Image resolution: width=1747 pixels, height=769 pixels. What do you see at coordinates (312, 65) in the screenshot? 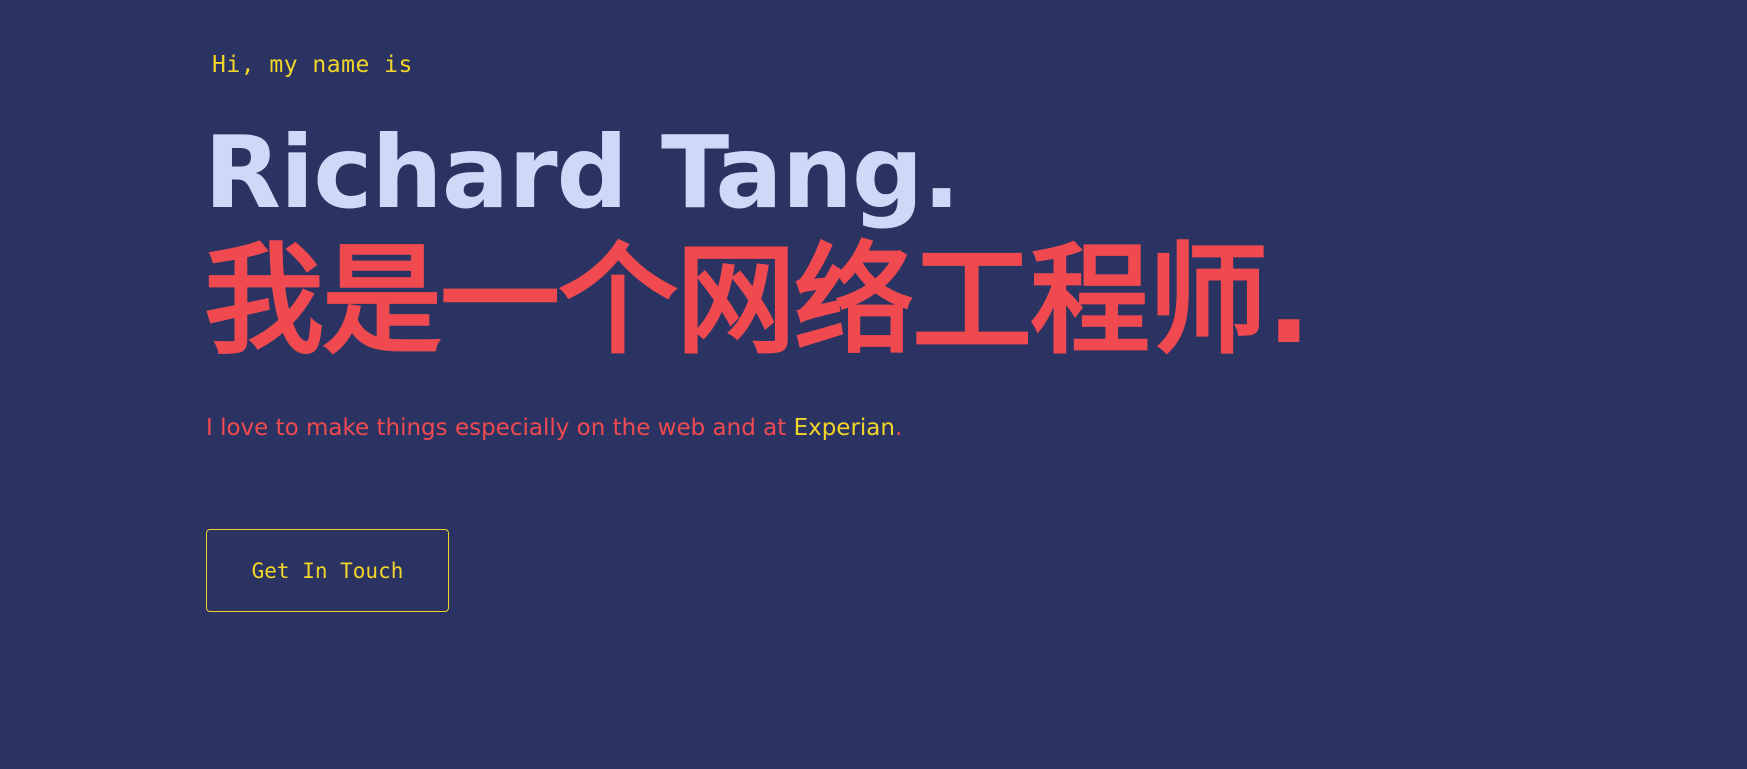
I see `greeting-text: Hi, my name is` at bounding box center [312, 65].